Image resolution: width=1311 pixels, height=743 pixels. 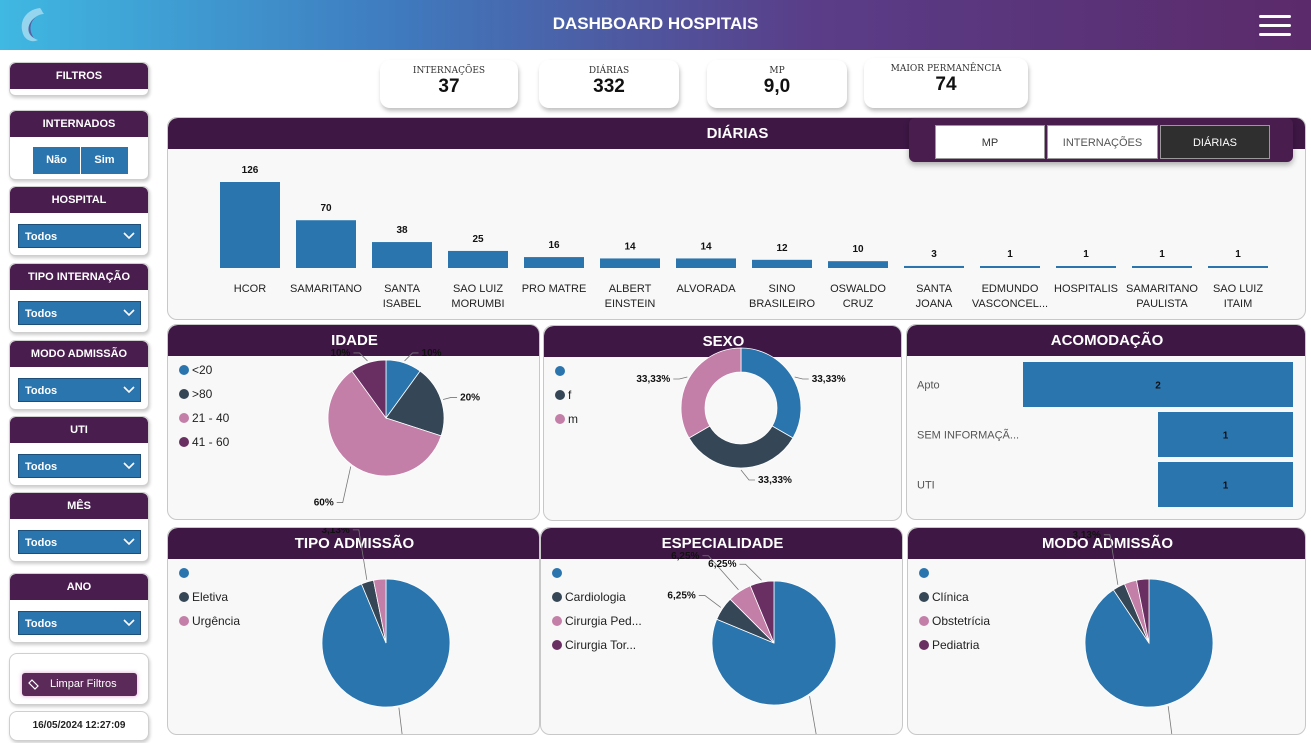 What do you see at coordinates (478, 239) in the screenshot?
I see `bar-value-label: 25` at bounding box center [478, 239].